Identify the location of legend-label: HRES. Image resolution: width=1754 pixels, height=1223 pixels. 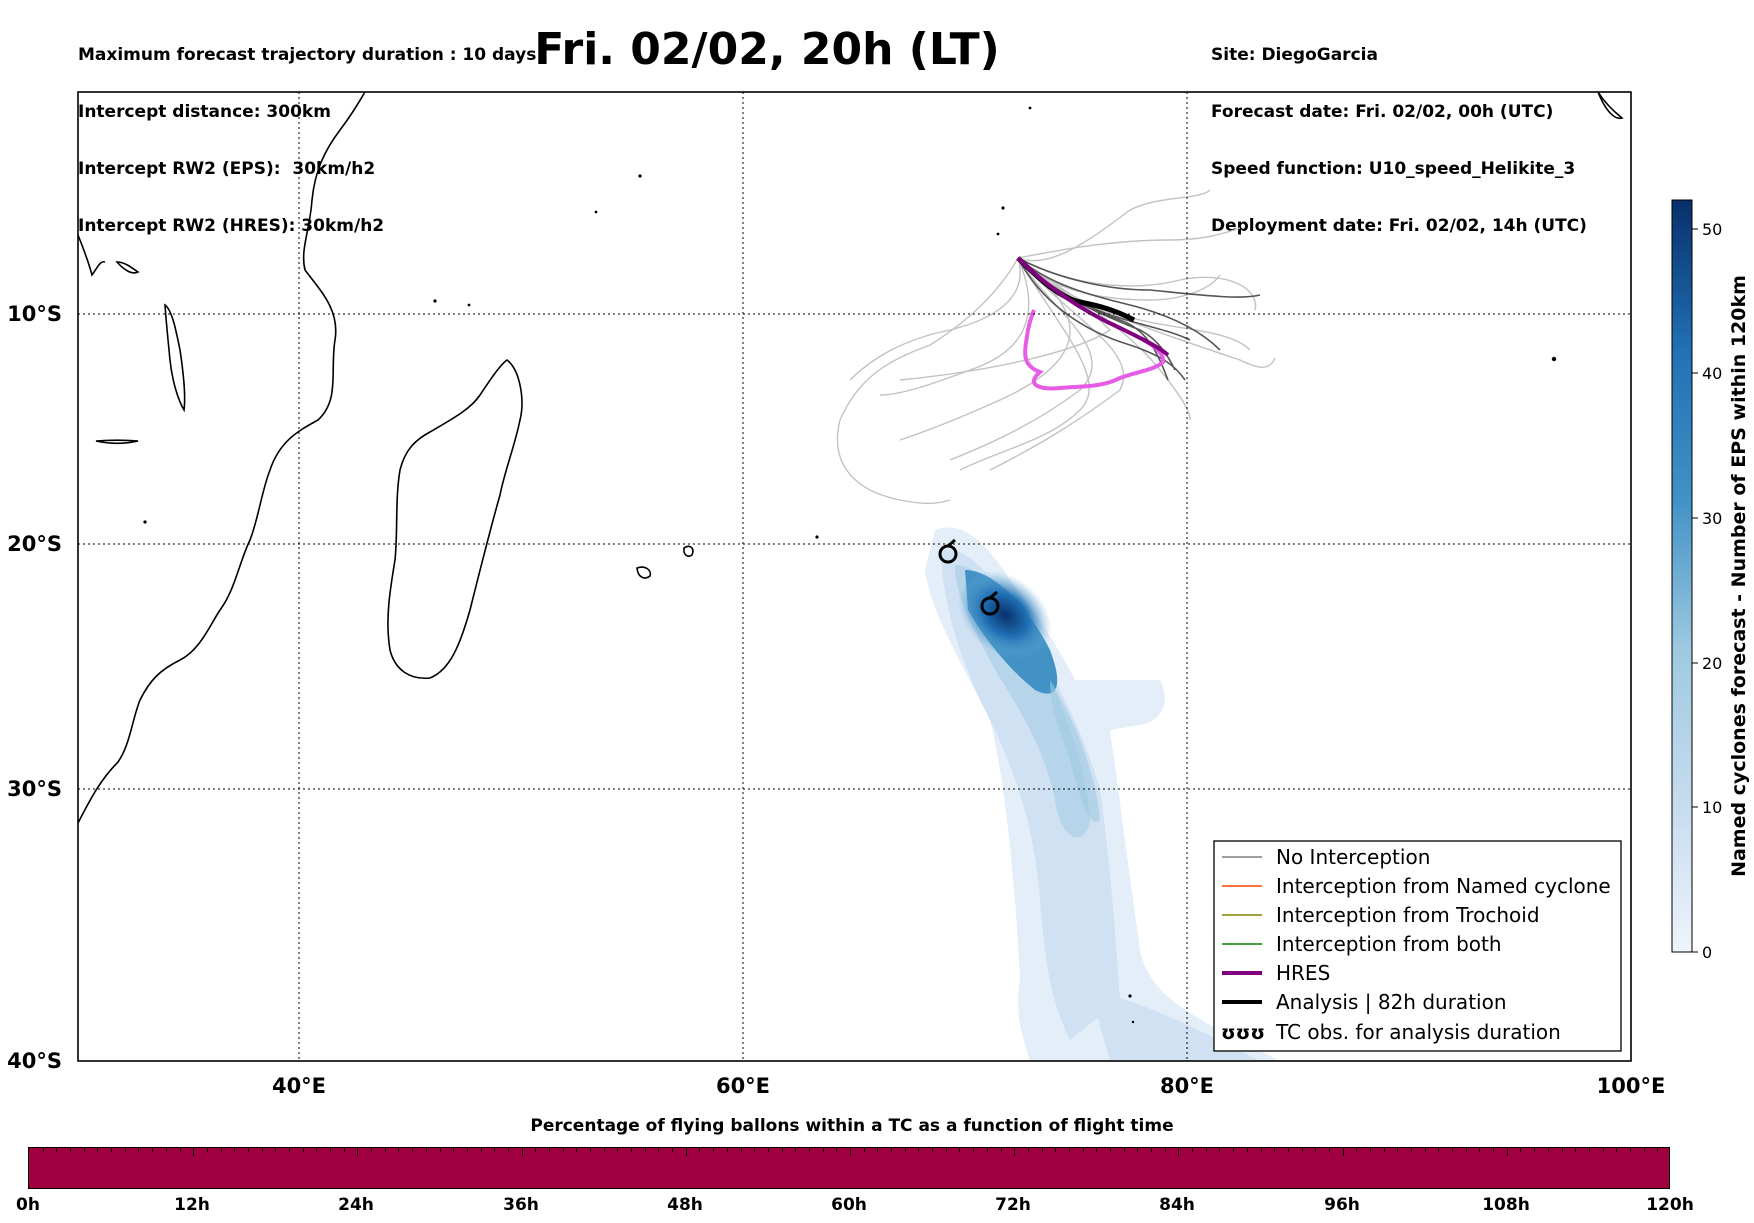
(1303, 973).